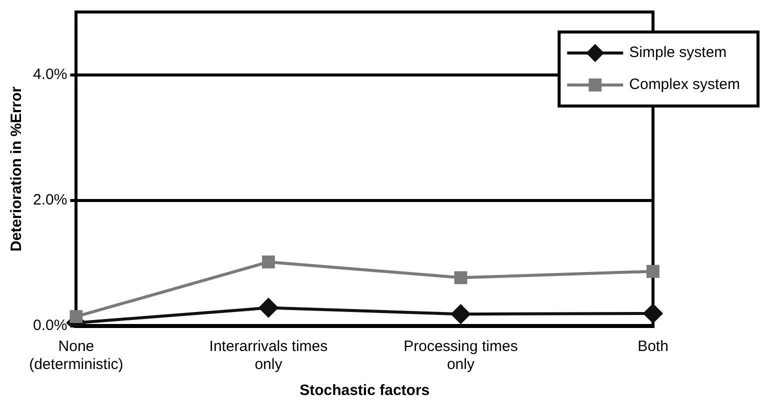  I want to click on x-tick-label: Processing times only, so click(461, 356).